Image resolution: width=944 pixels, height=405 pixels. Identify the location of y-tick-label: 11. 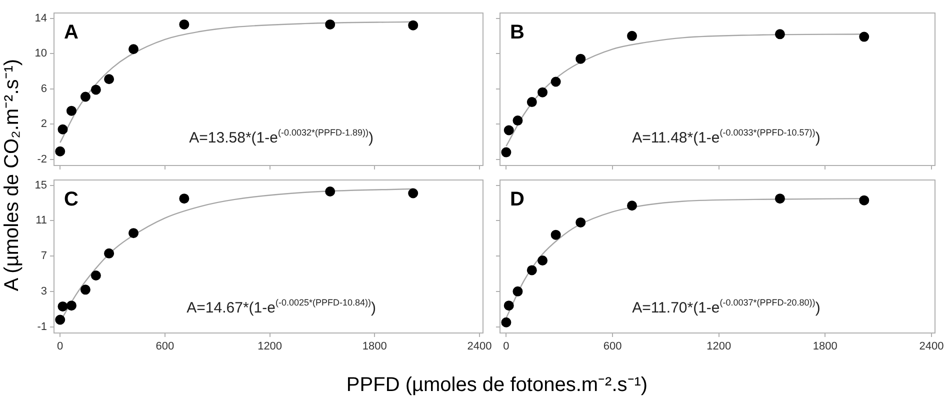
(41, 220).